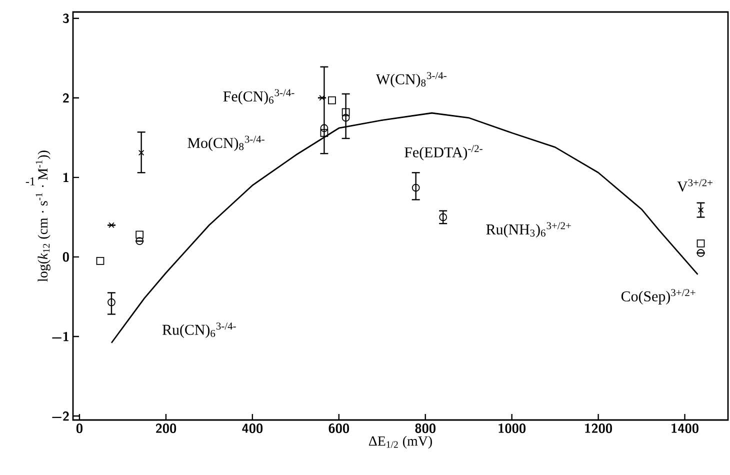 The height and width of the screenshot is (475, 730). I want to click on annotation: Ru(CN)$_{6}$3-/4-, so click(199, 330).